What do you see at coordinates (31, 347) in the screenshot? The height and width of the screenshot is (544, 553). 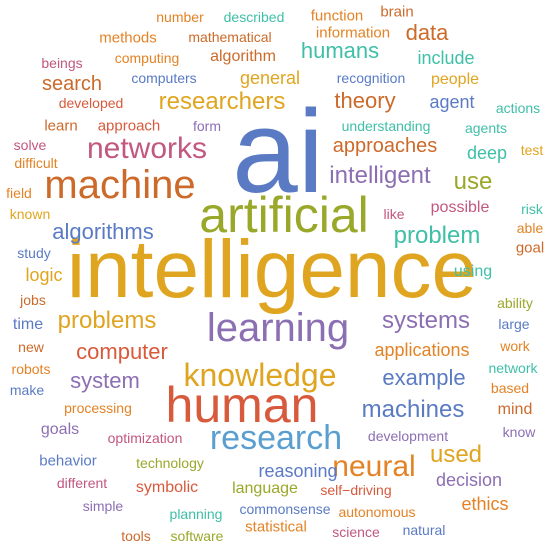 I see `cloud-word: new` at bounding box center [31, 347].